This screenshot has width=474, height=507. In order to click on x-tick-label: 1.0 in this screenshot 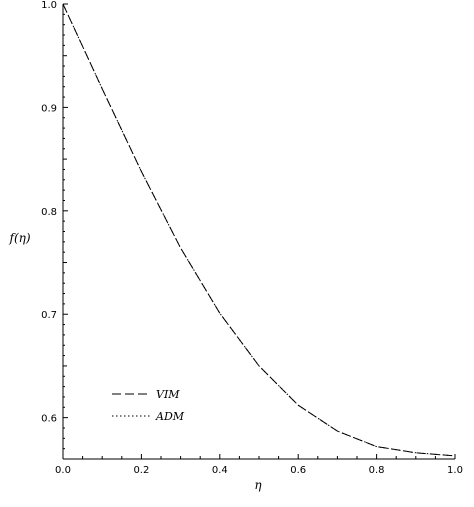, I will do `click(455, 470)`.